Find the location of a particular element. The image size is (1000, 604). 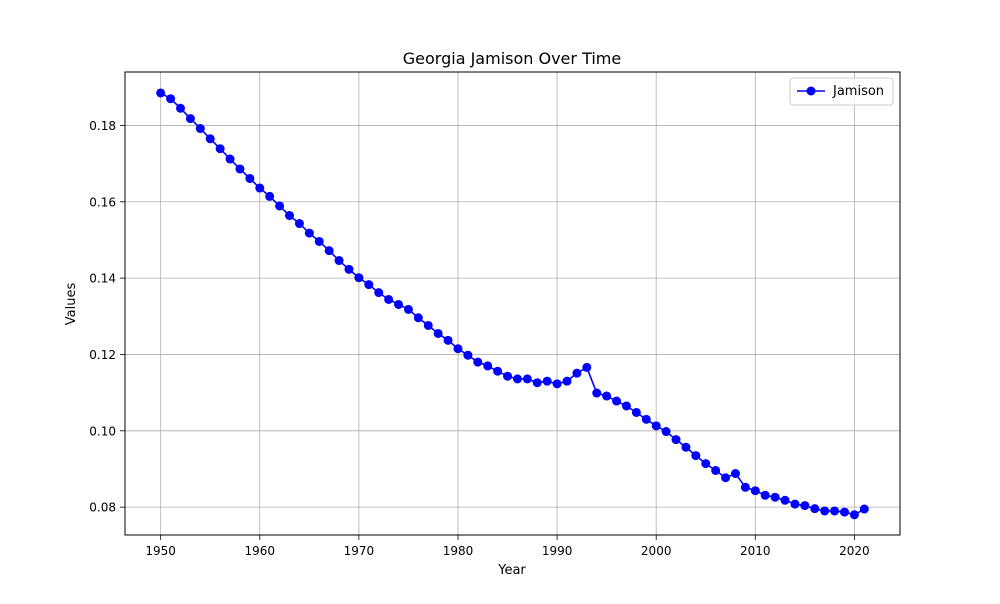

y-axis-label: Values is located at coordinates (71, 304).